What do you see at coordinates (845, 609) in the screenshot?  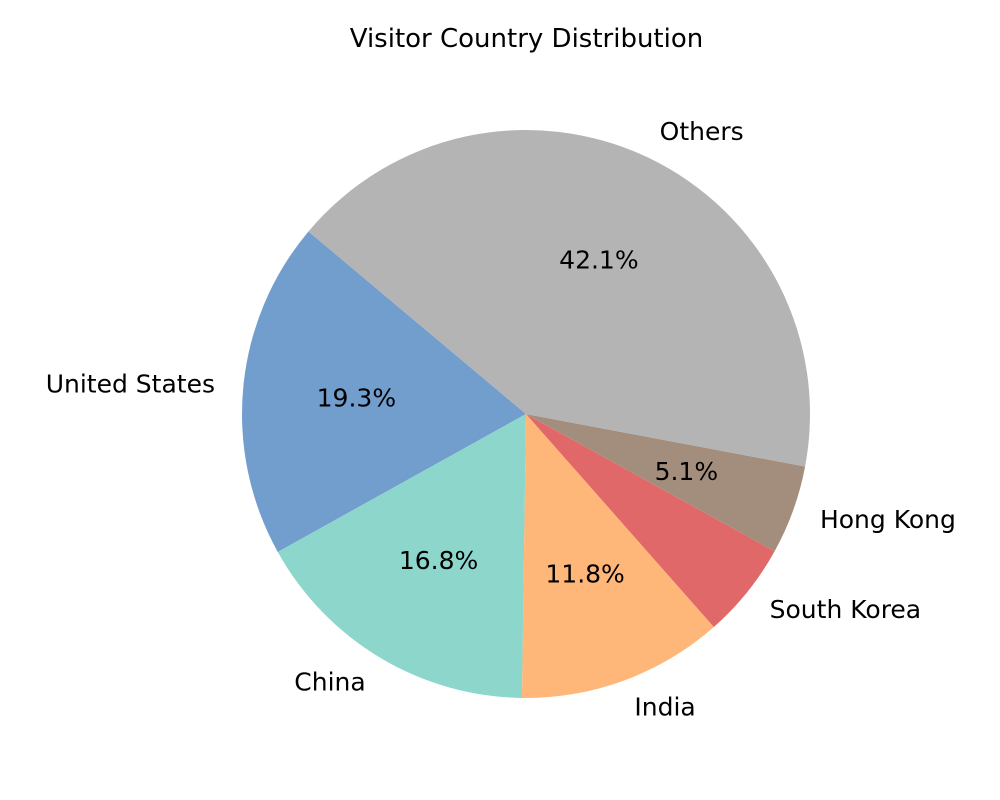 I see `slice-label-south-korea: South Korea` at bounding box center [845, 609].